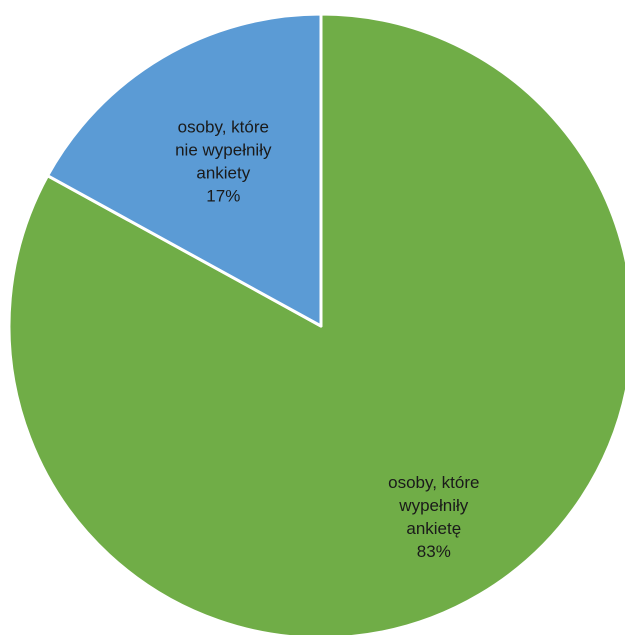  I want to click on pie-slice-label-line-0-2: ankietę, so click(433, 528).